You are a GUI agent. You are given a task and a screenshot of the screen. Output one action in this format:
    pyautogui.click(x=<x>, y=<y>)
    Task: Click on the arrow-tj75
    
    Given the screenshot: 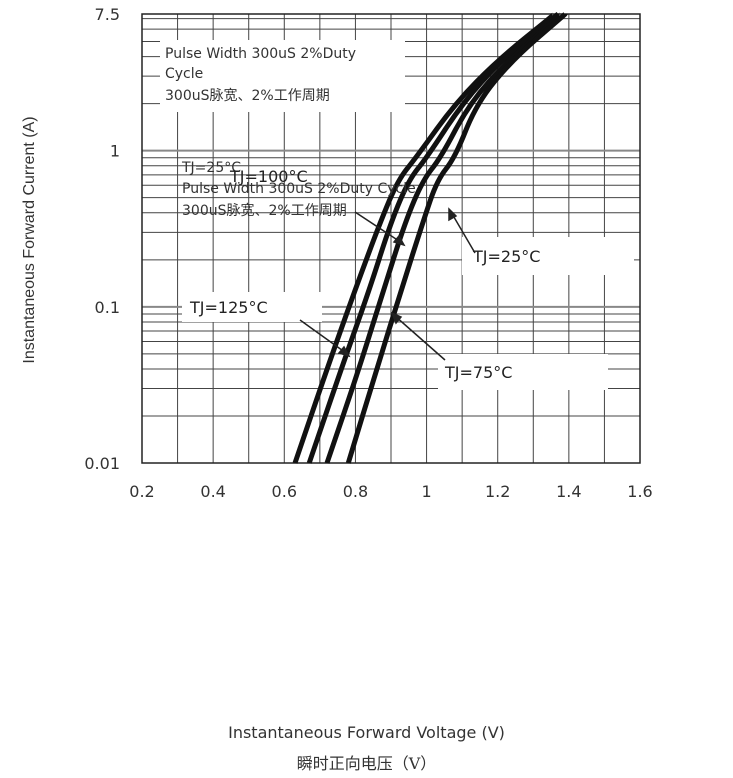 What is the action you would take?
    pyautogui.click(x=420, y=338)
    